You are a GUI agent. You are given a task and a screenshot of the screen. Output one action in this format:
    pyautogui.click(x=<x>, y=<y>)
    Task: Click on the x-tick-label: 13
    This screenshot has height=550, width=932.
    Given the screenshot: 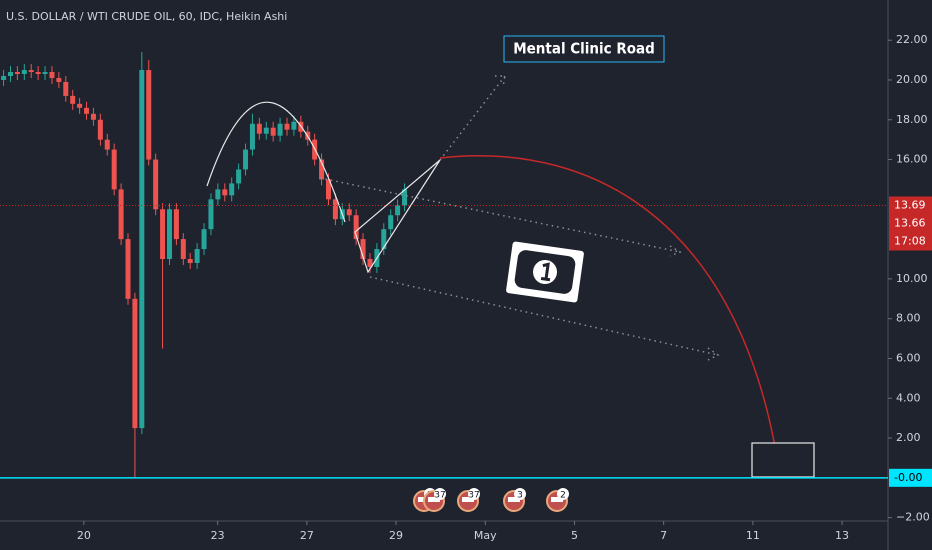 What is the action you would take?
    pyautogui.click(x=842, y=535)
    